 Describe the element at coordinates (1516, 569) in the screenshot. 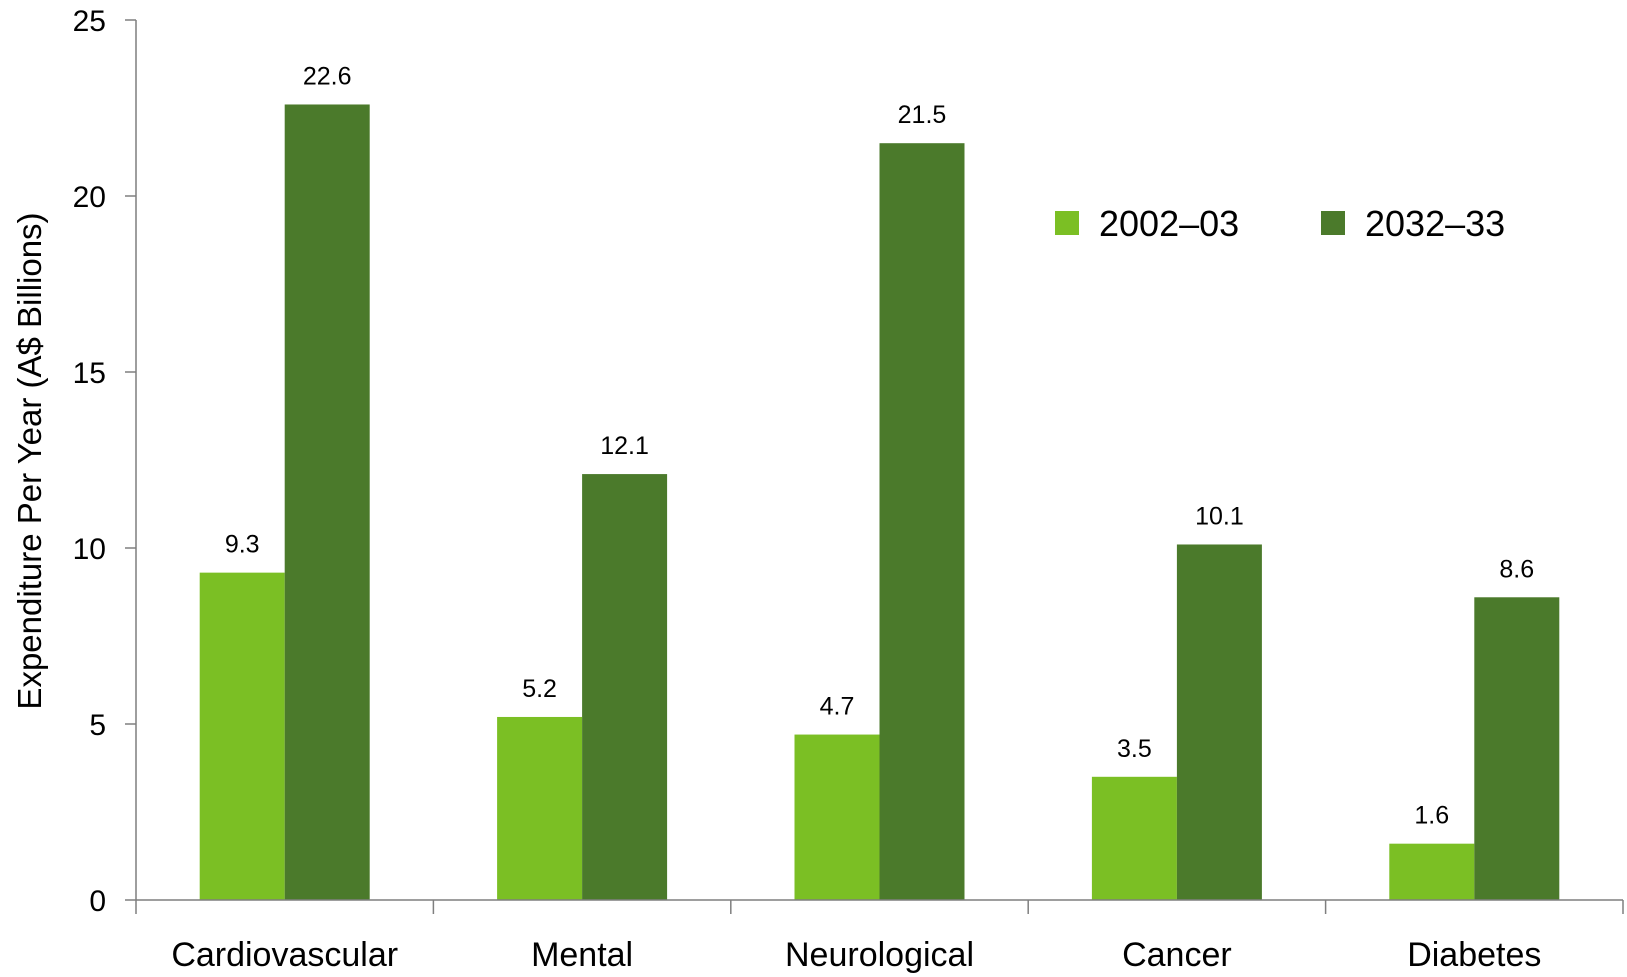

I see `data-label: 8.6` at that location.